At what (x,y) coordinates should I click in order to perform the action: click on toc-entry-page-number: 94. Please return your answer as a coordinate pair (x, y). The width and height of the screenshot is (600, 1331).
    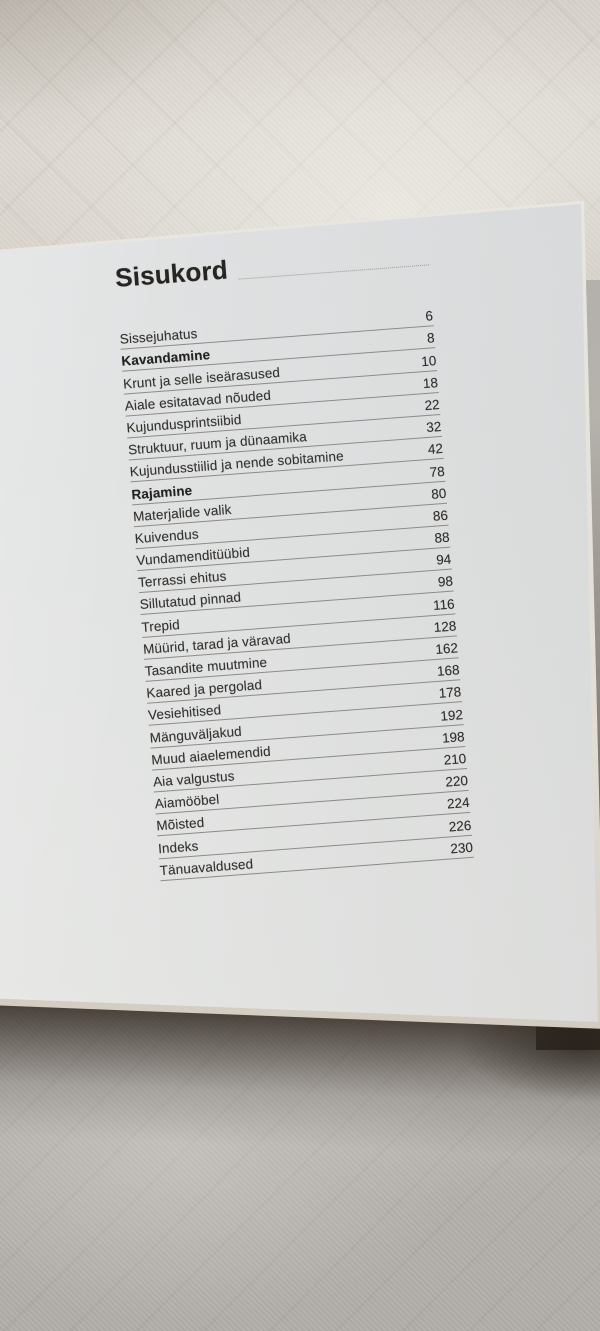
    Looking at the image, I should click on (443, 559).